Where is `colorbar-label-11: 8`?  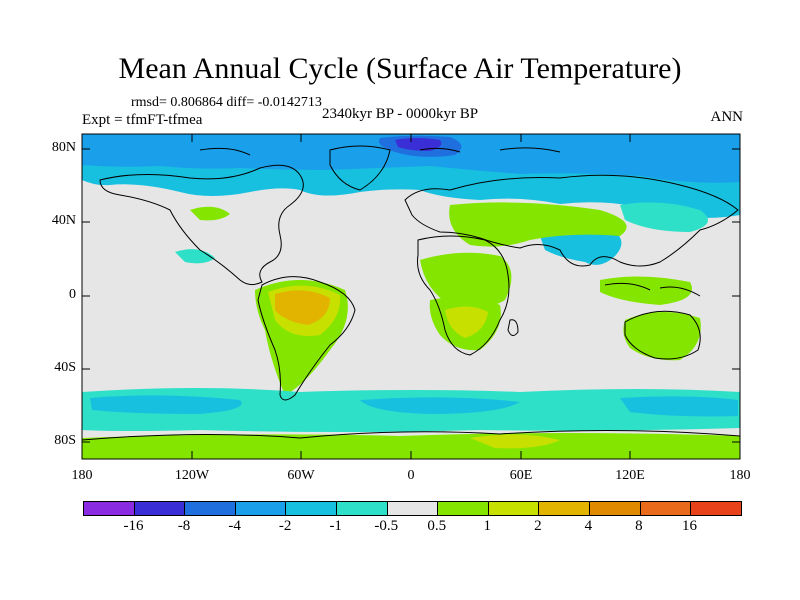 colorbar-label-11: 8 is located at coordinates (639, 526).